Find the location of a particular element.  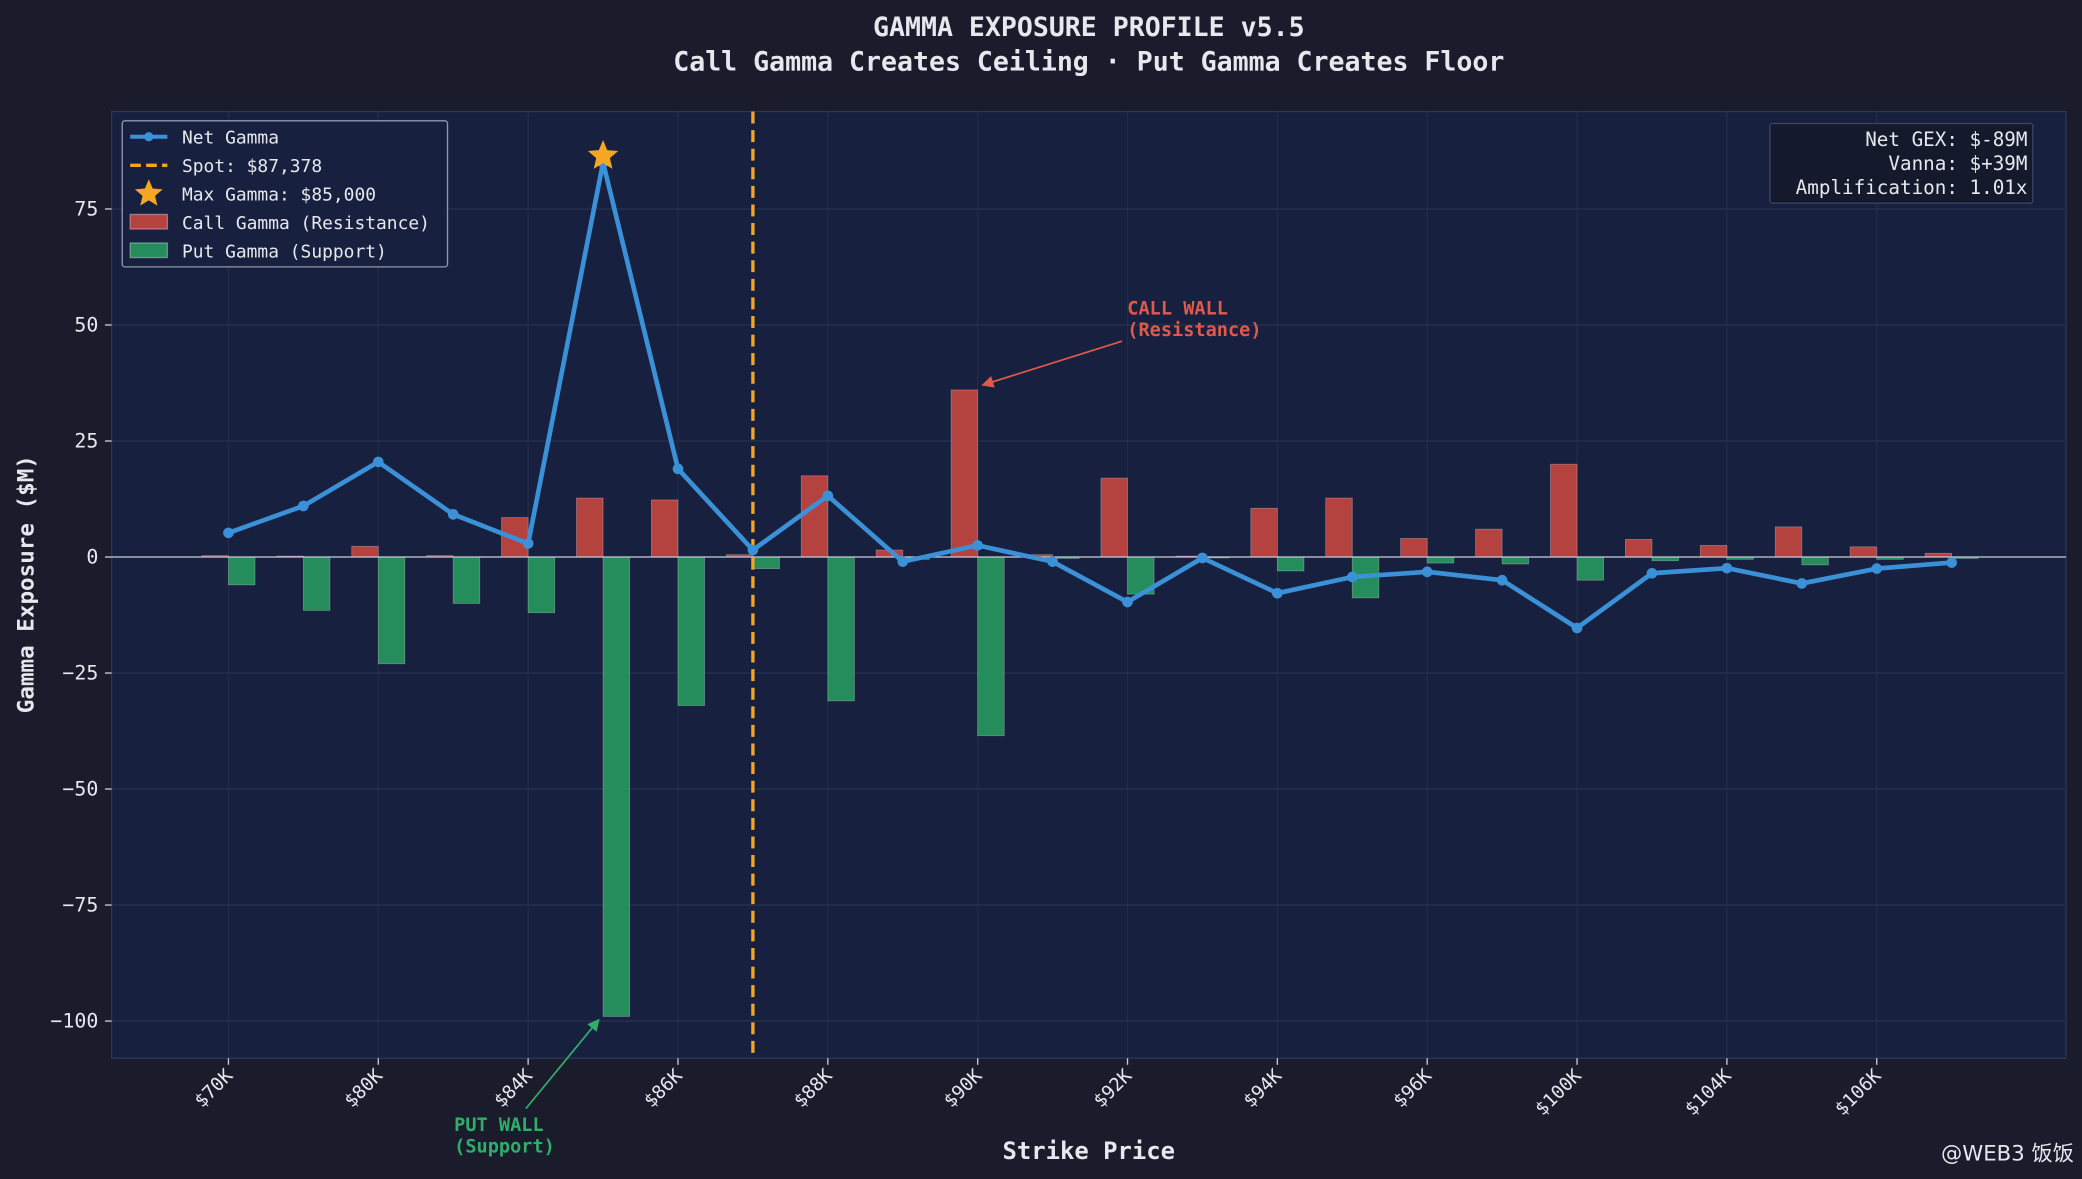

y-tick-label: −50 is located at coordinates (80, 789).